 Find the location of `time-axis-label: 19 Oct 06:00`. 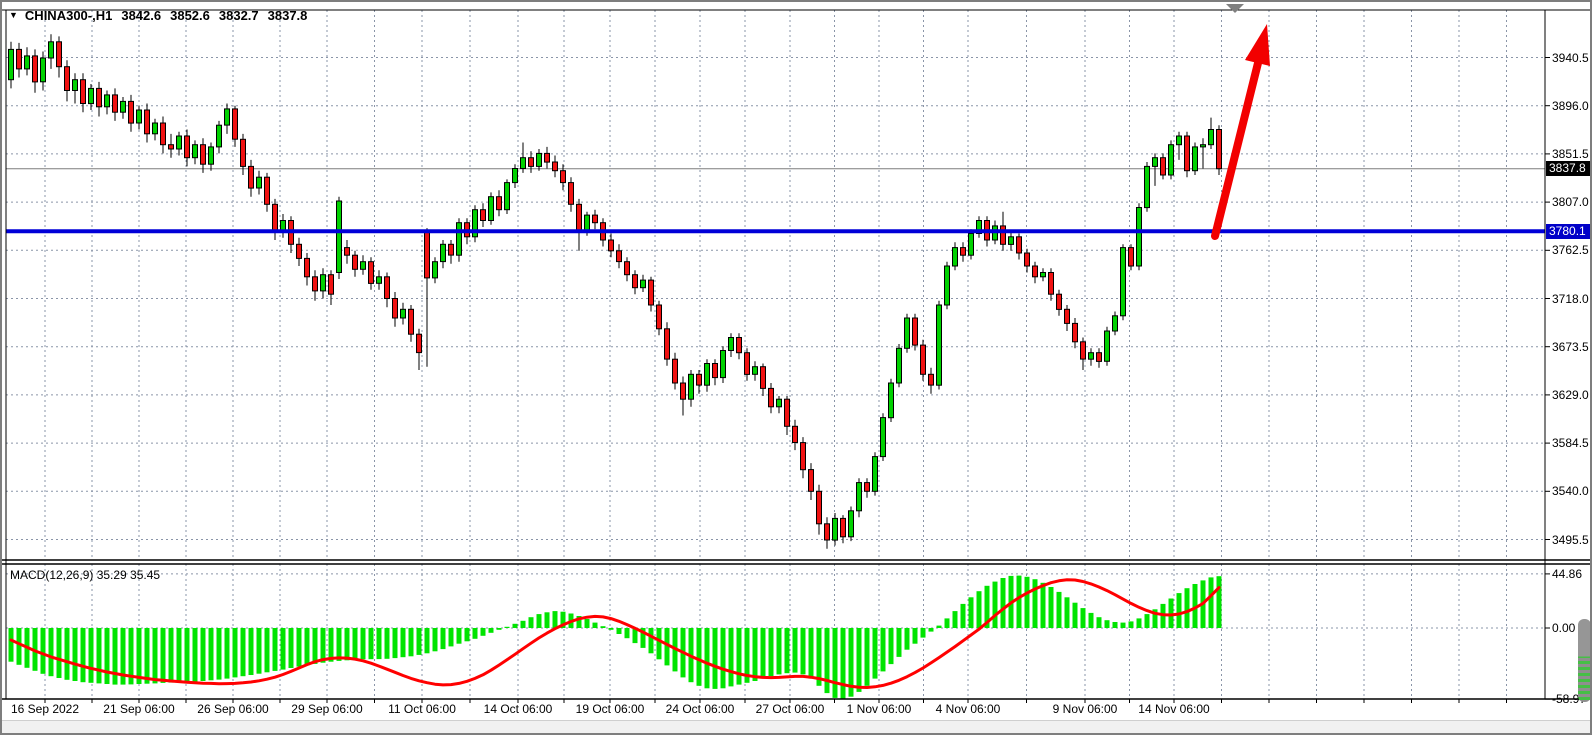

time-axis-label: 19 Oct 06:00 is located at coordinates (610, 709).